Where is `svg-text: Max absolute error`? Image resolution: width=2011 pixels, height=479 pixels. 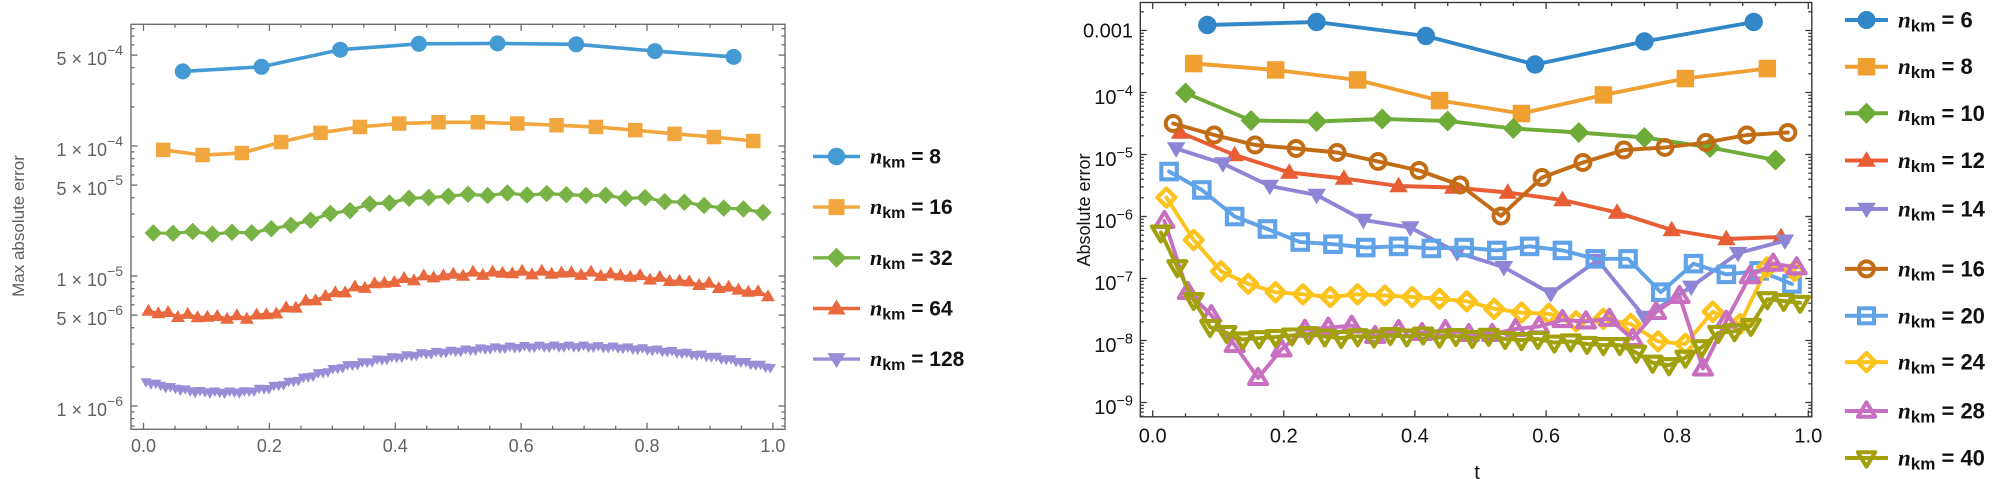
svg-text: Max absolute error is located at coordinates (18, 226).